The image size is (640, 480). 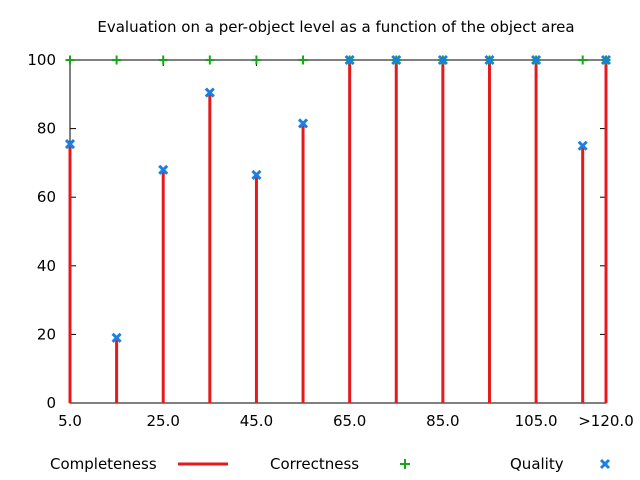 I want to click on x-tick-label: 65.0, so click(x=349, y=421).